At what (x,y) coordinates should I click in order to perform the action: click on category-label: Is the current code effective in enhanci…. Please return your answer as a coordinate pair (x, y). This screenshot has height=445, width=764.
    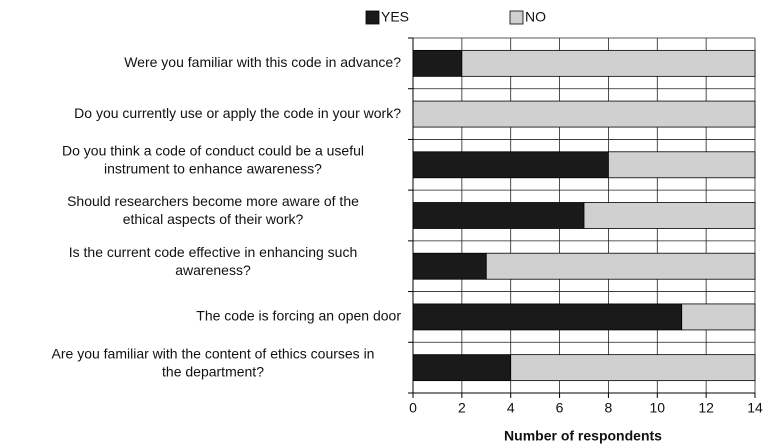
    Looking at the image, I should click on (213, 252).